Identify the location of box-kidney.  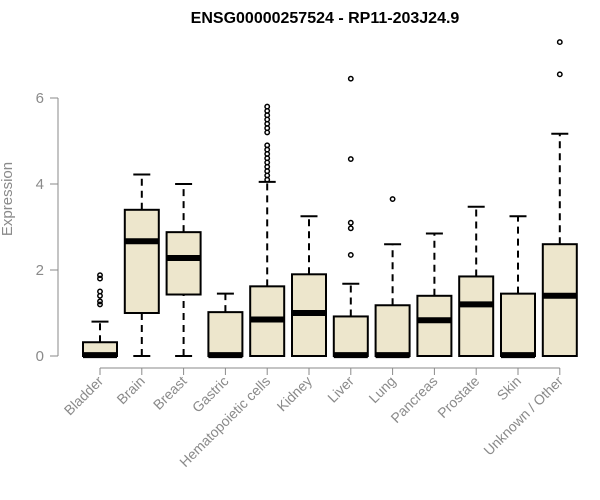
(309, 286).